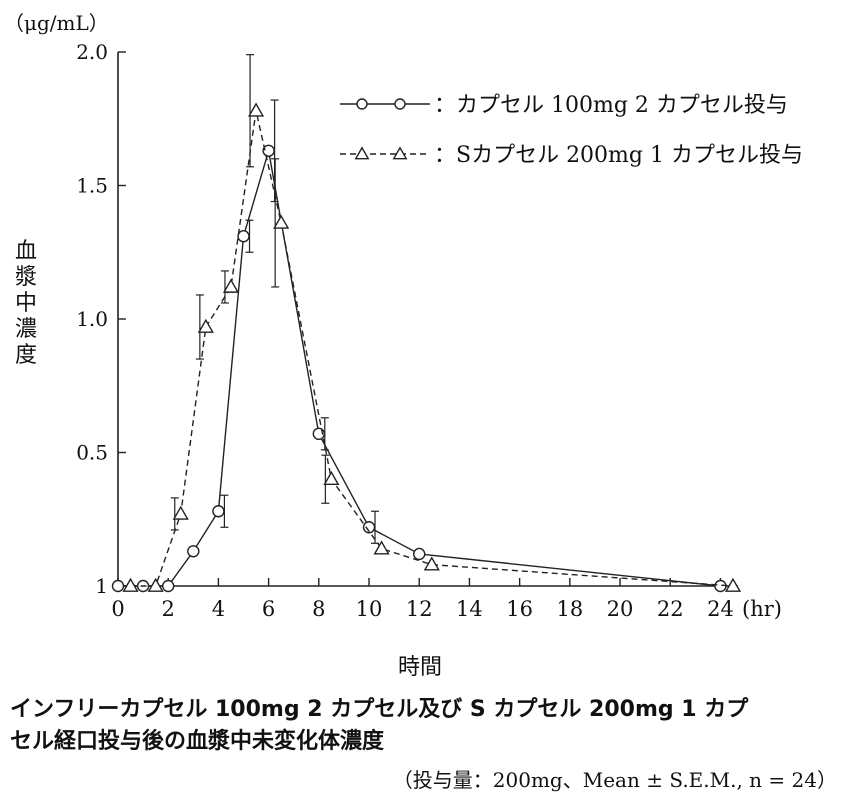  I want to click on y-axis-label: 血漿中濃度, so click(26, 303).